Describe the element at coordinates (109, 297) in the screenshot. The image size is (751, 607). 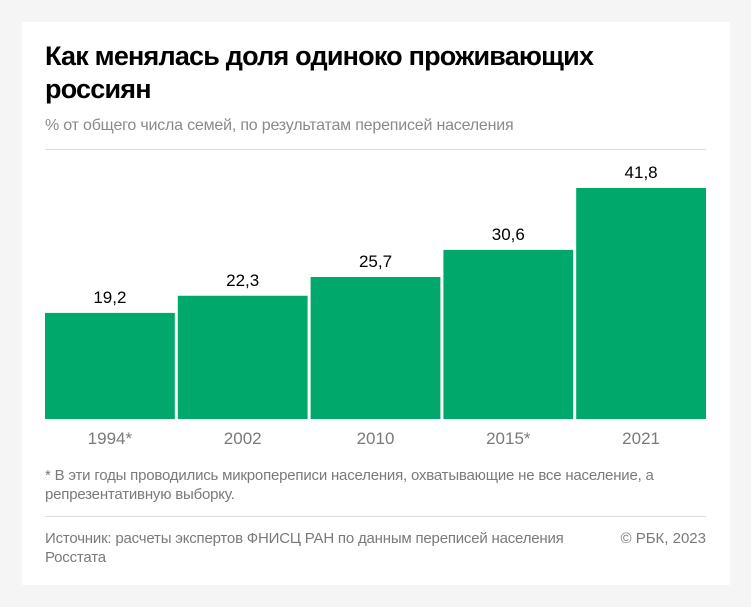
I see `data-label: 19,2` at that location.